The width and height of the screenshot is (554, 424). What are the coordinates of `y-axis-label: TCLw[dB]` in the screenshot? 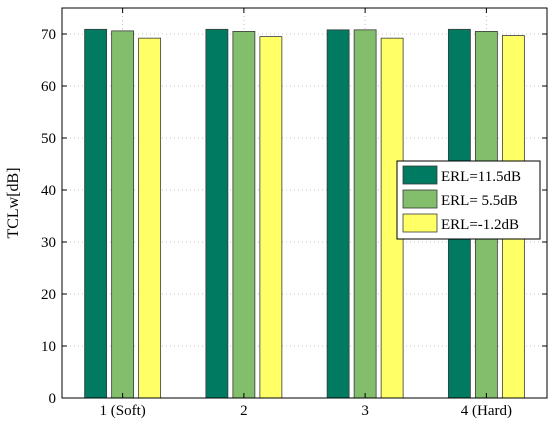 It's located at (13, 202).